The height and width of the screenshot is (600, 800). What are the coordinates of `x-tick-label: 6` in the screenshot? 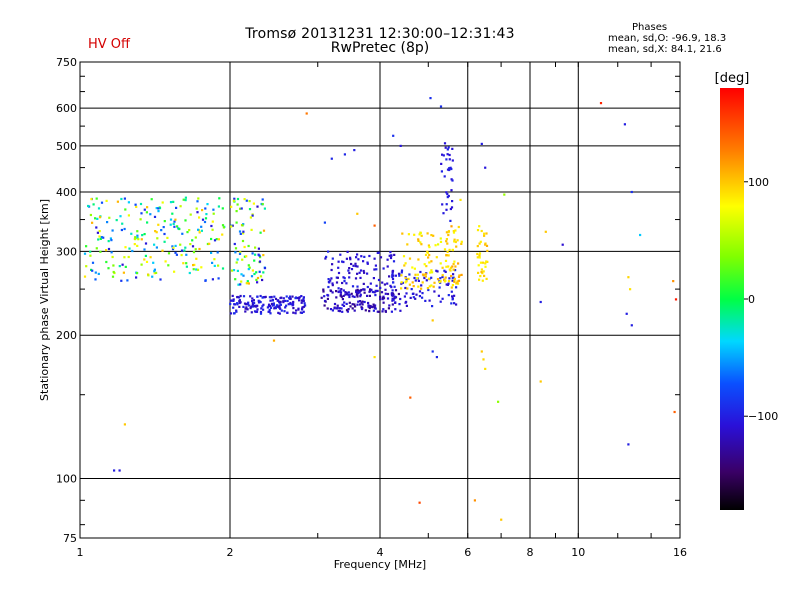 It's located at (467, 552).